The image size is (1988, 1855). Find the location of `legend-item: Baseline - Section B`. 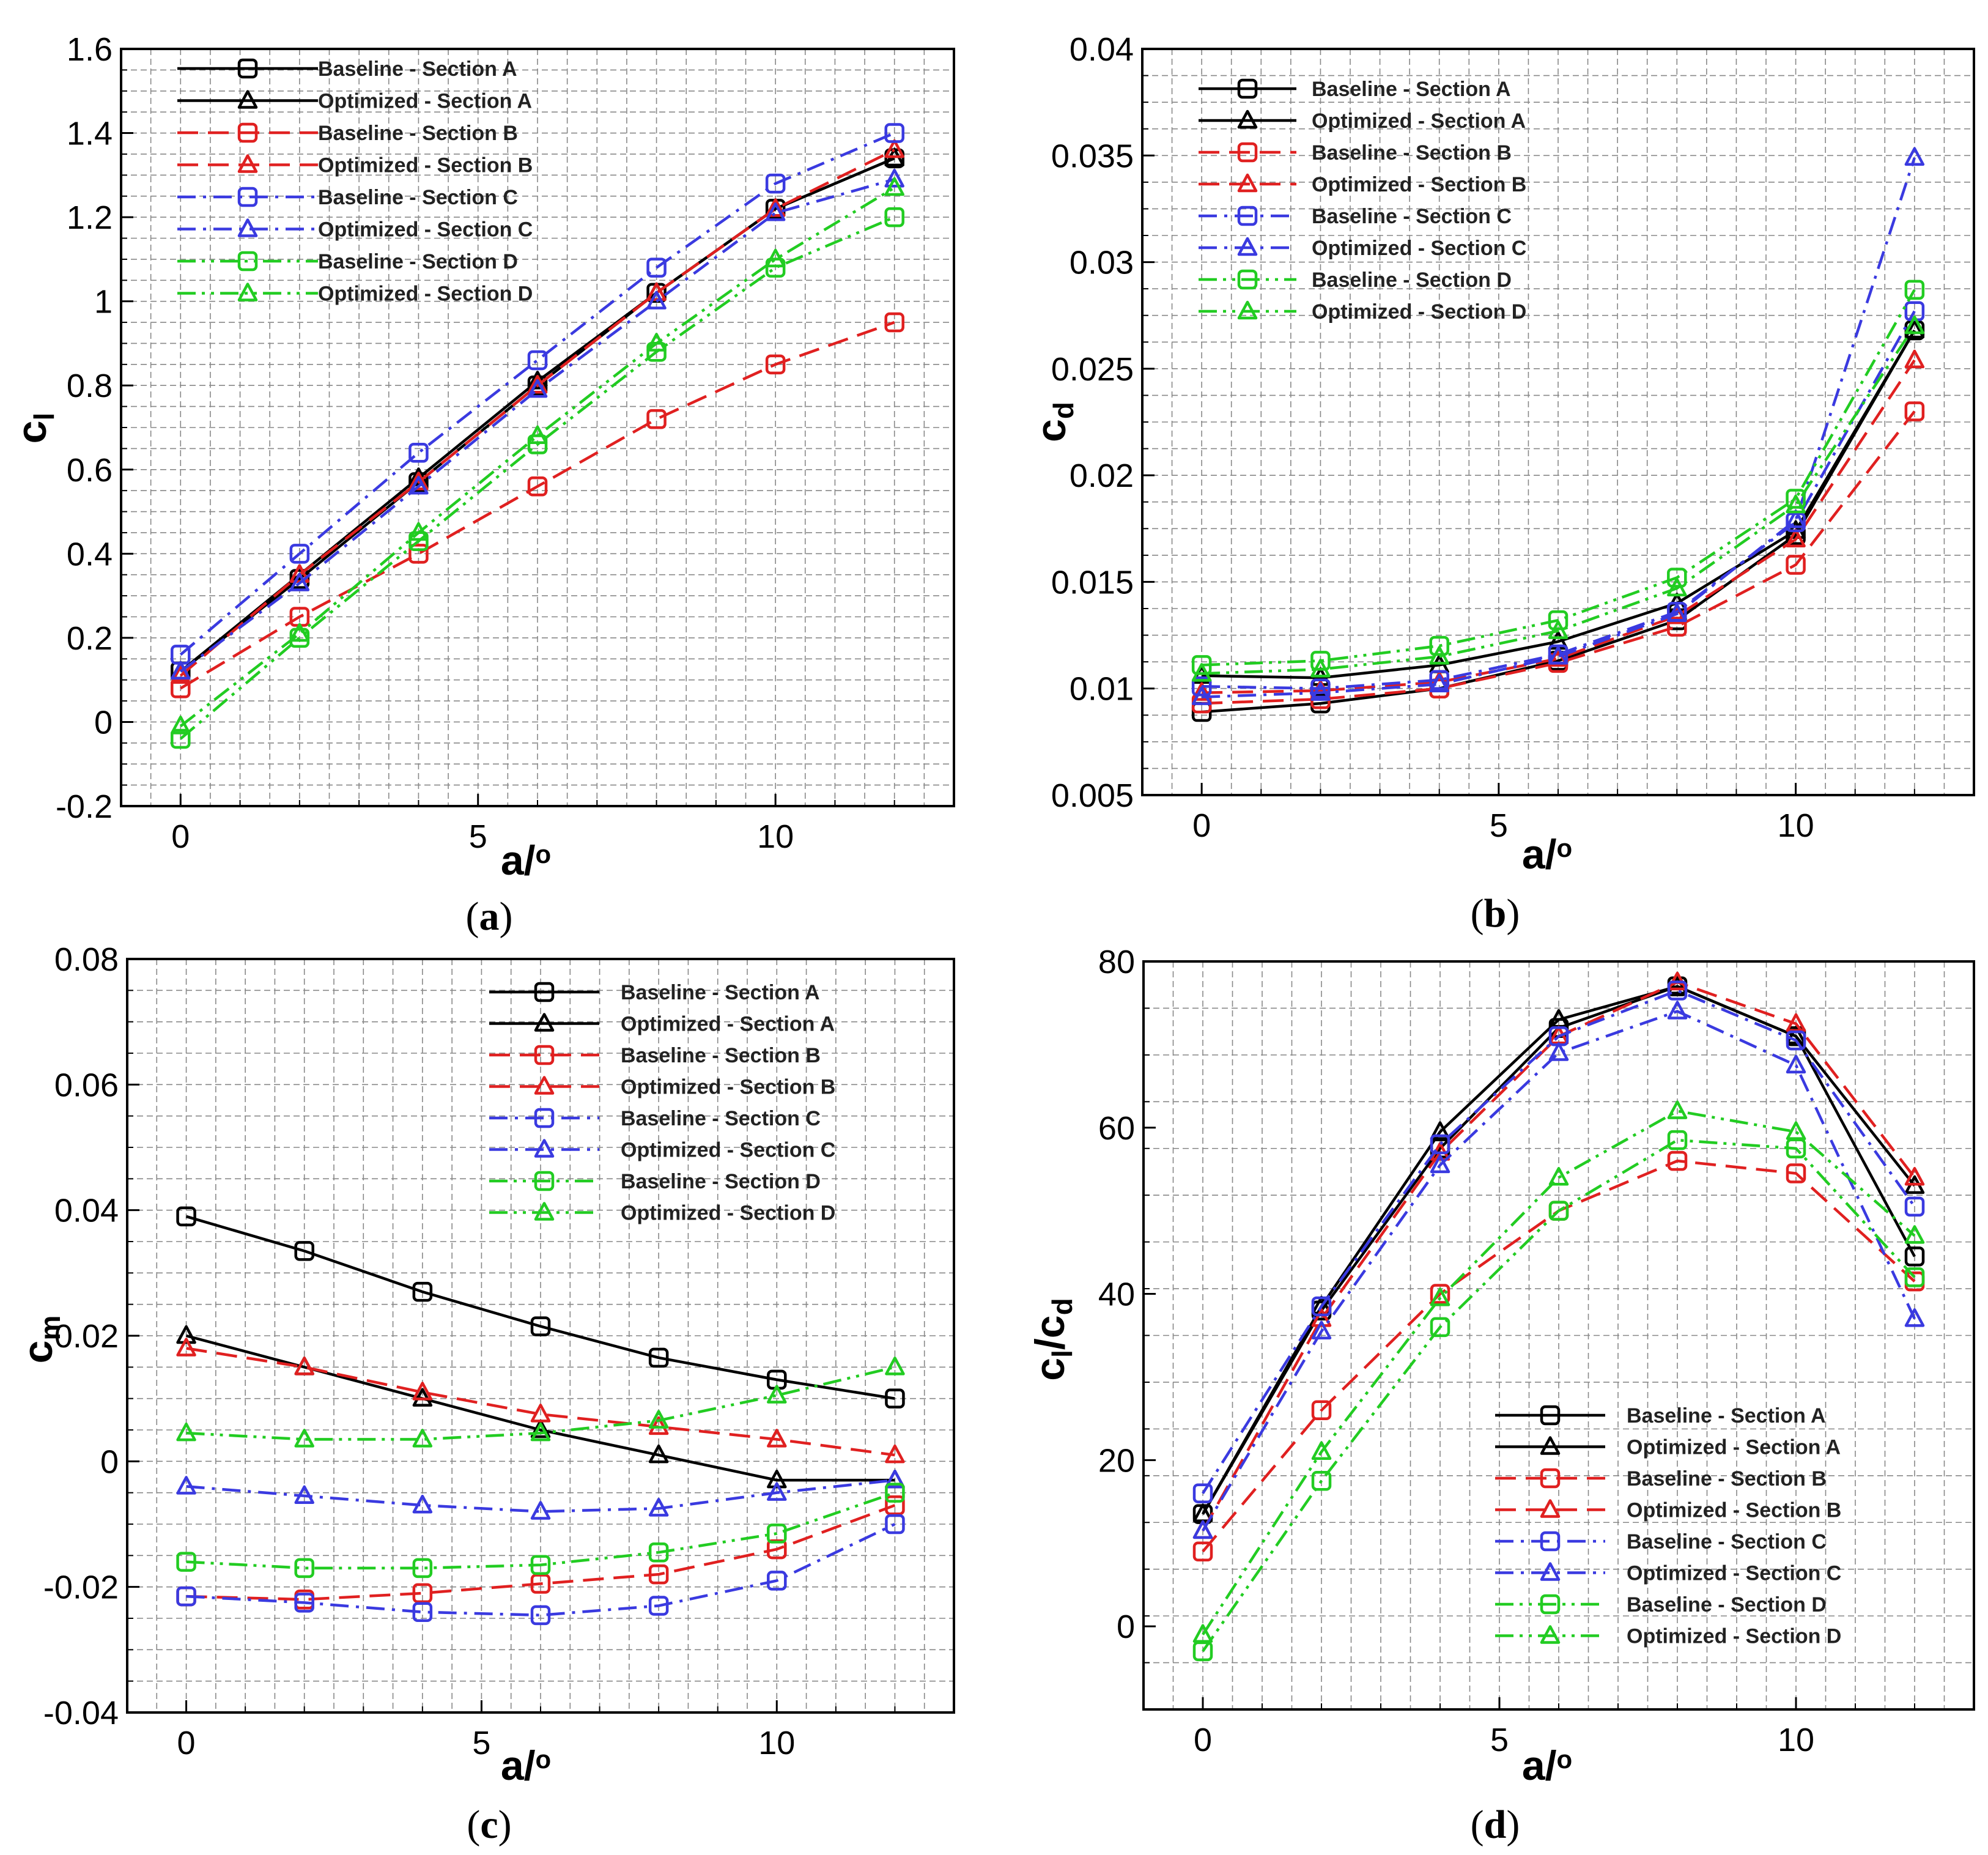

legend-item: Baseline - Section B is located at coordinates (1355, 153).